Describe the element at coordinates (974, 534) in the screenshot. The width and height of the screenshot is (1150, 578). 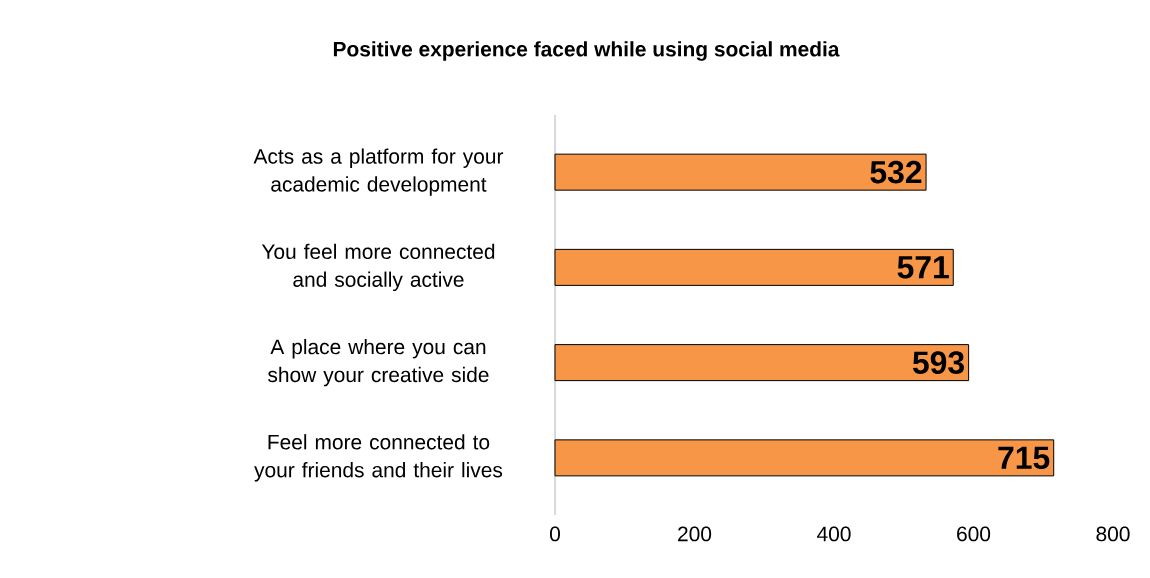
I see `x-tick-label: 600` at that location.